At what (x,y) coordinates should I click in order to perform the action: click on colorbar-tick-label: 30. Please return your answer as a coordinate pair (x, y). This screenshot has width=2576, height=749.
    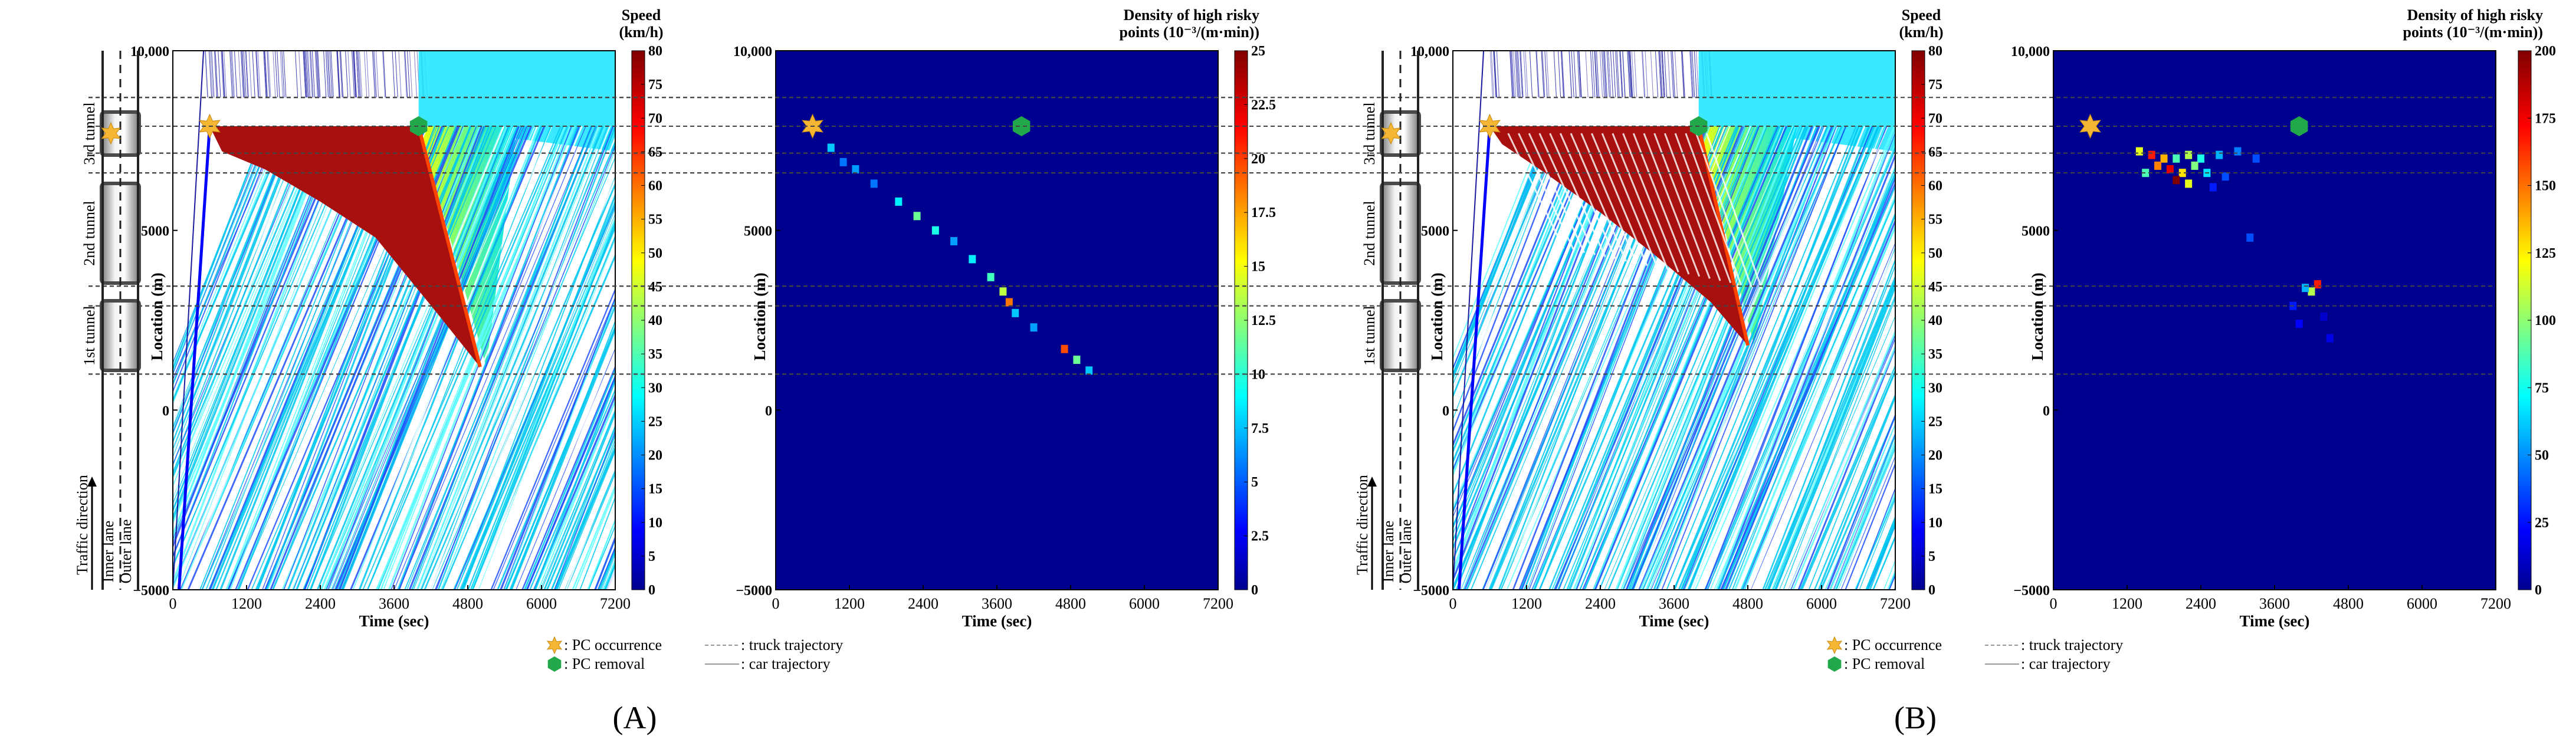
    Looking at the image, I should click on (655, 388).